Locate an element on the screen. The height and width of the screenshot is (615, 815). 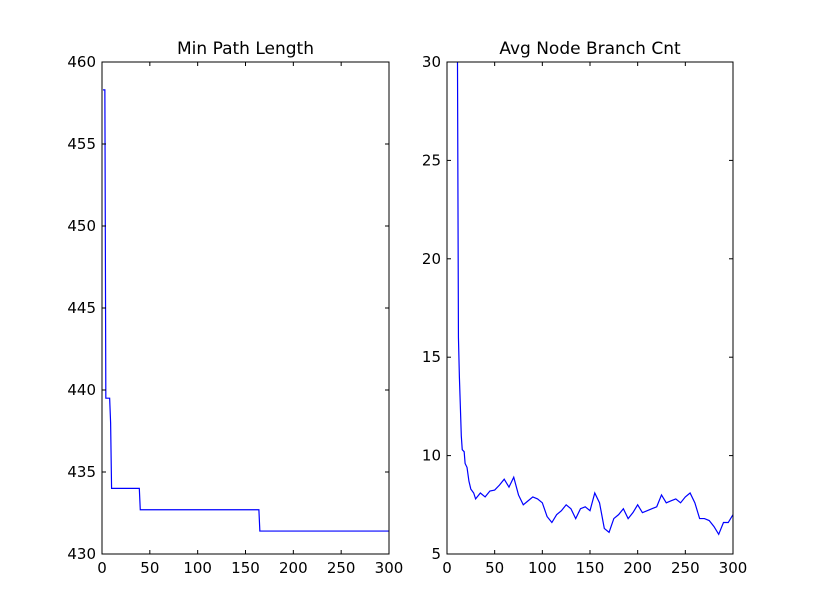
chart-title: Min Path Length is located at coordinates (245, 49).